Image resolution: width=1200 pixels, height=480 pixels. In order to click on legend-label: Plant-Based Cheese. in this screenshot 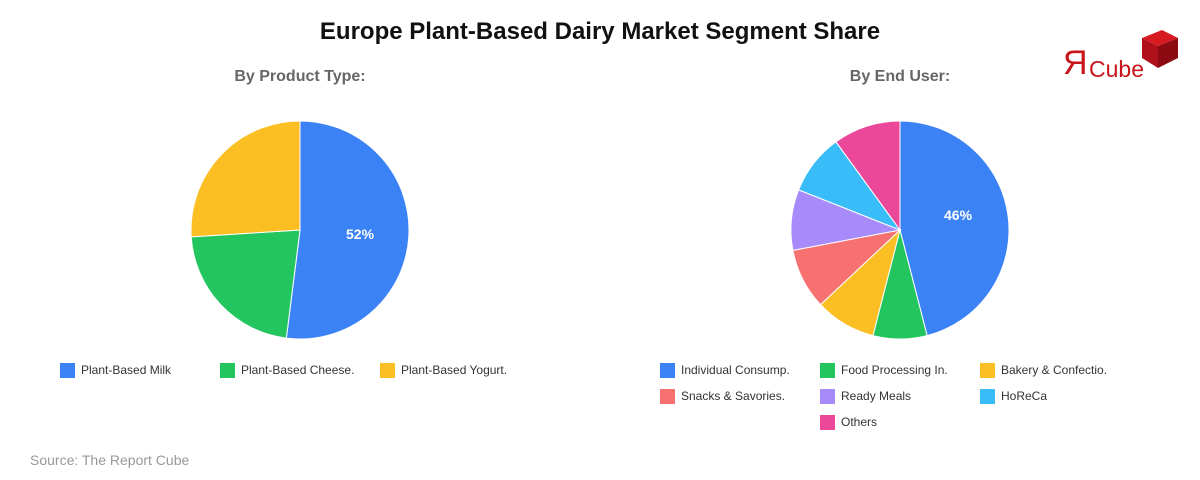, I will do `click(298, 370)`.